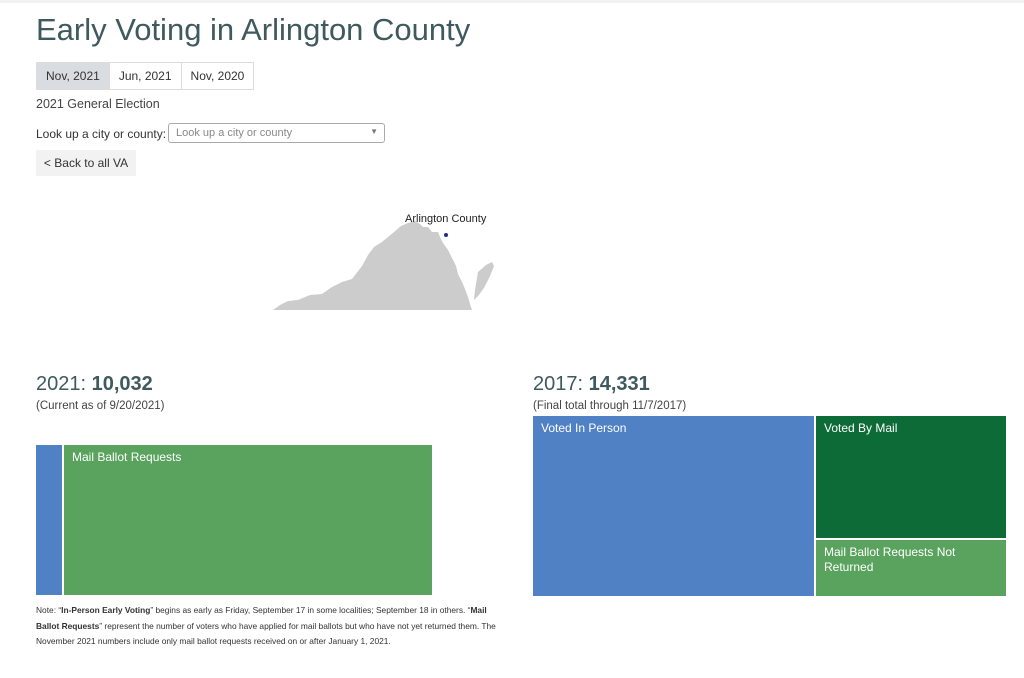 This screenshot has height=678, width=1024. Describe the element at coordinates (101, 134) in the screenshot. I see `lookup-label: Look up a city or county:` at that location.